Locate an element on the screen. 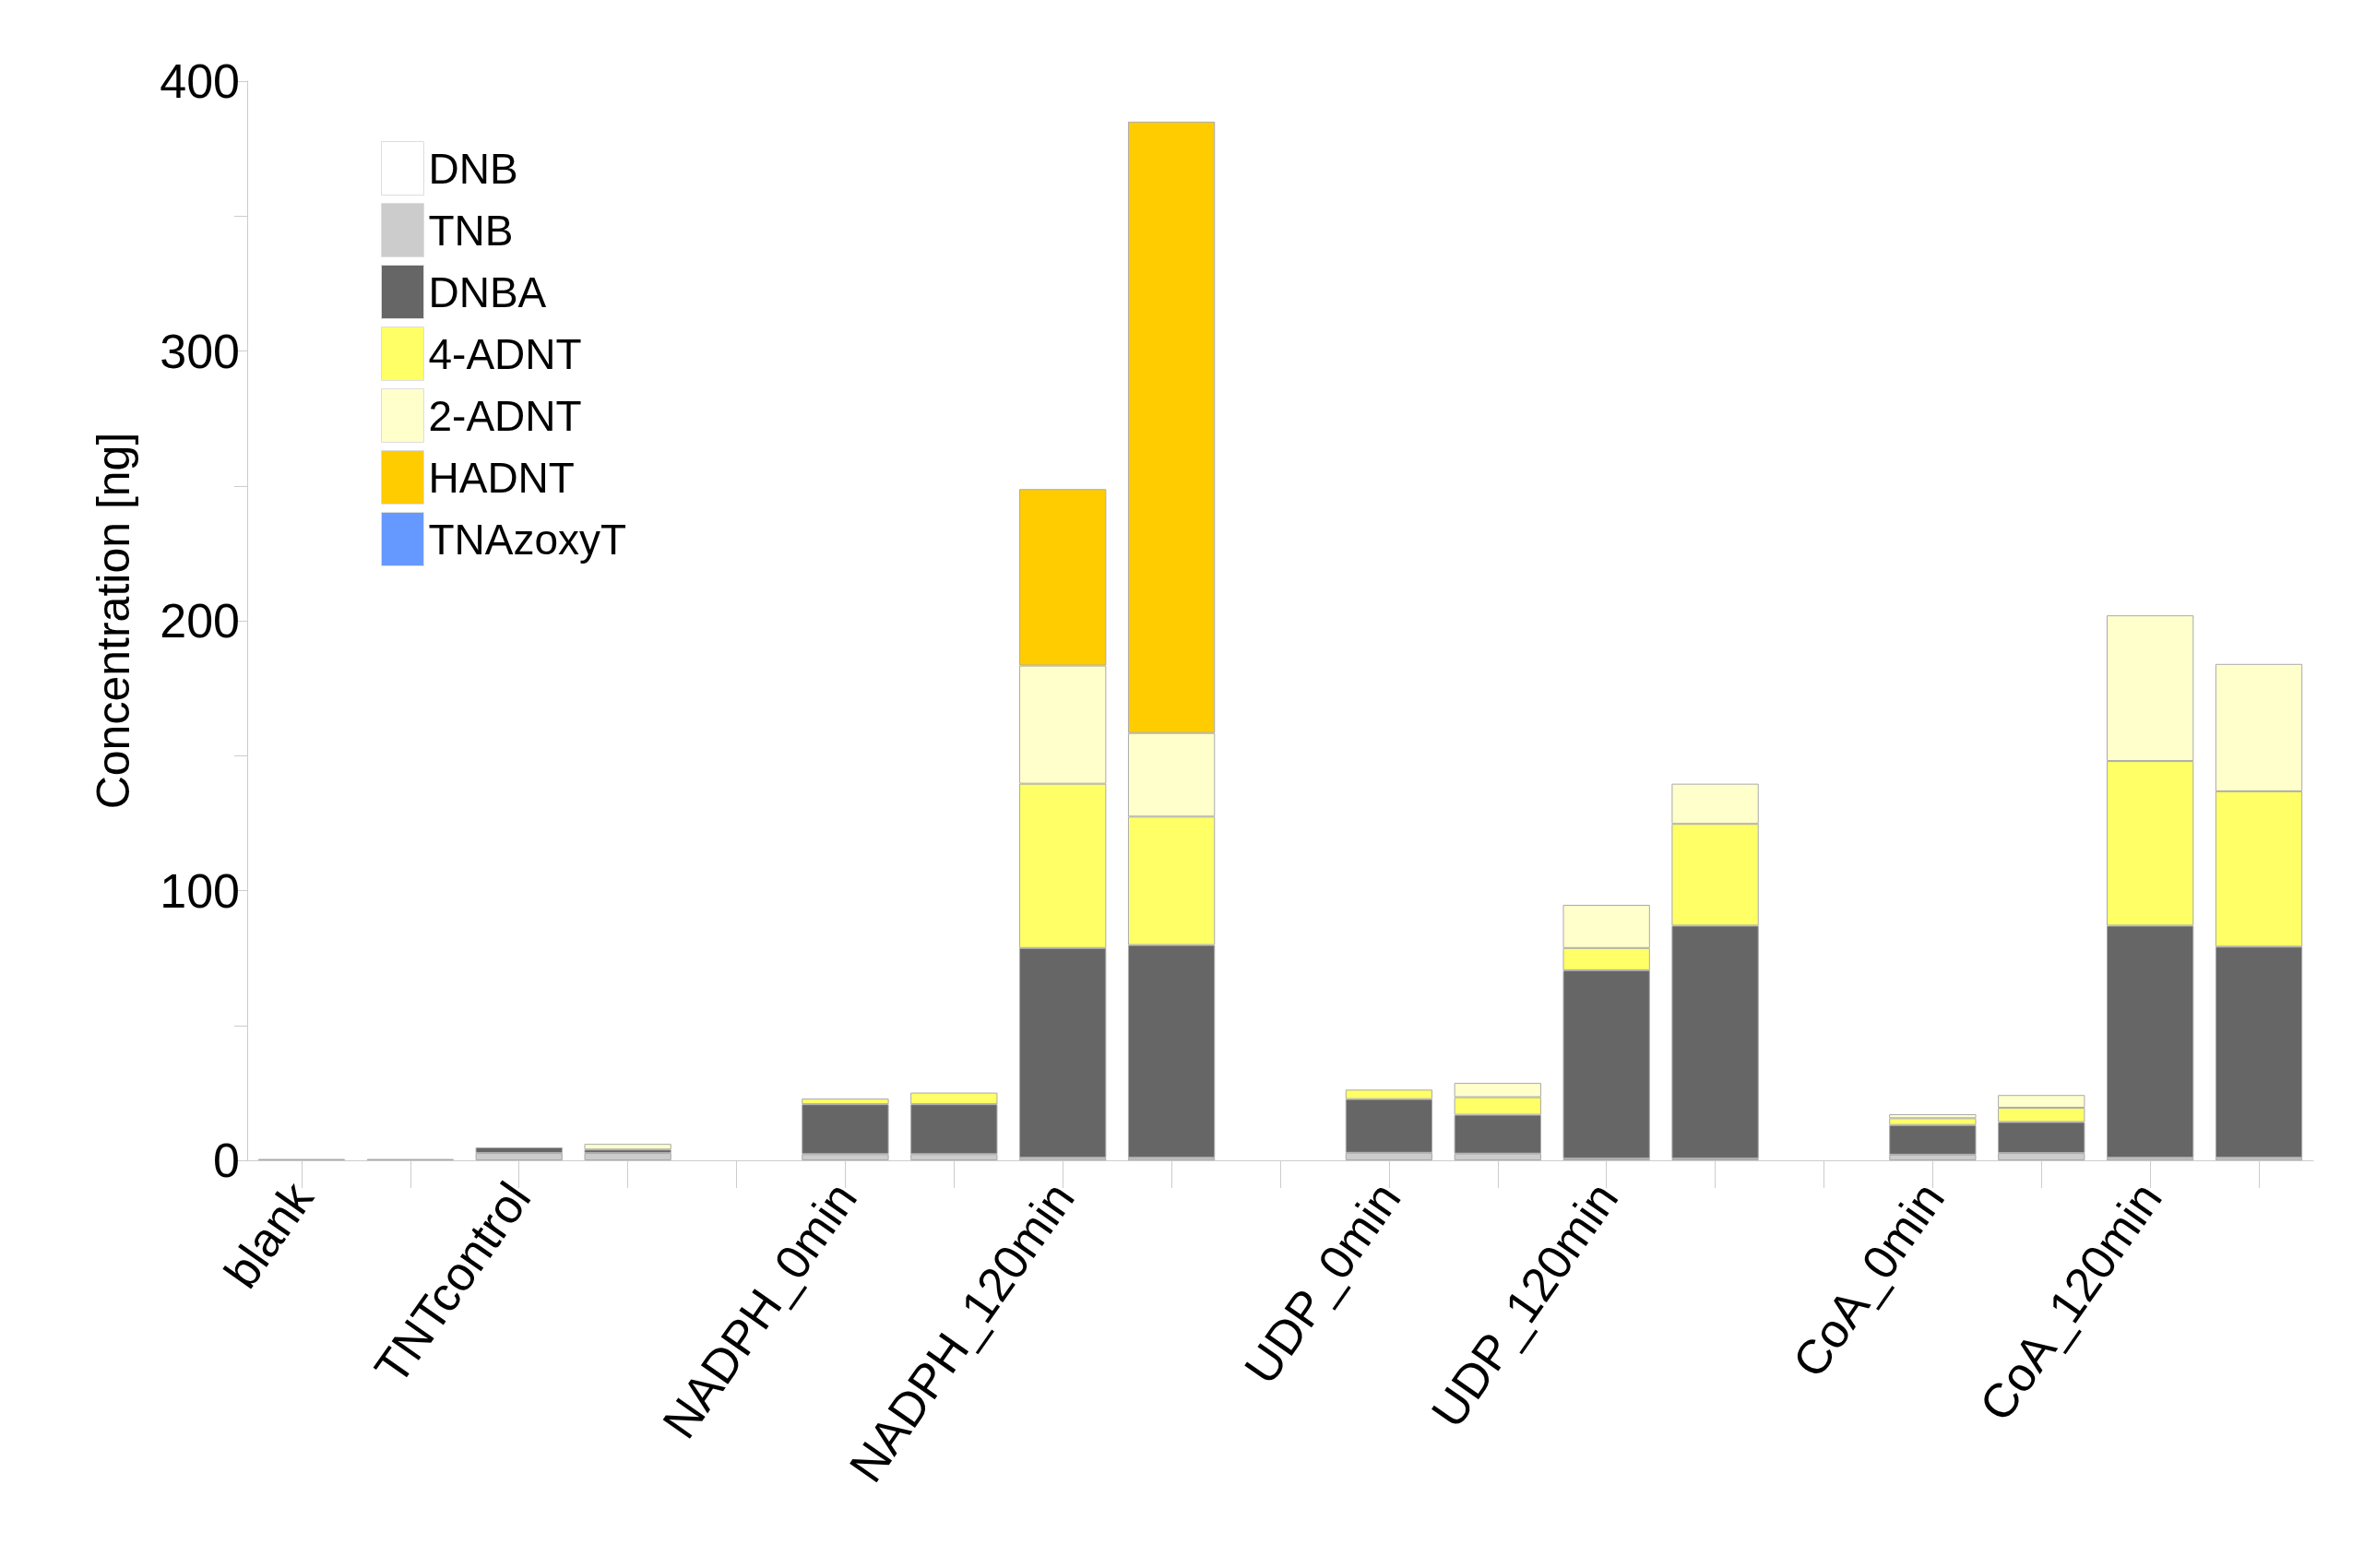 The image size is (2364, 1568). legend-label: DNB is located at coordinates (473, 168).